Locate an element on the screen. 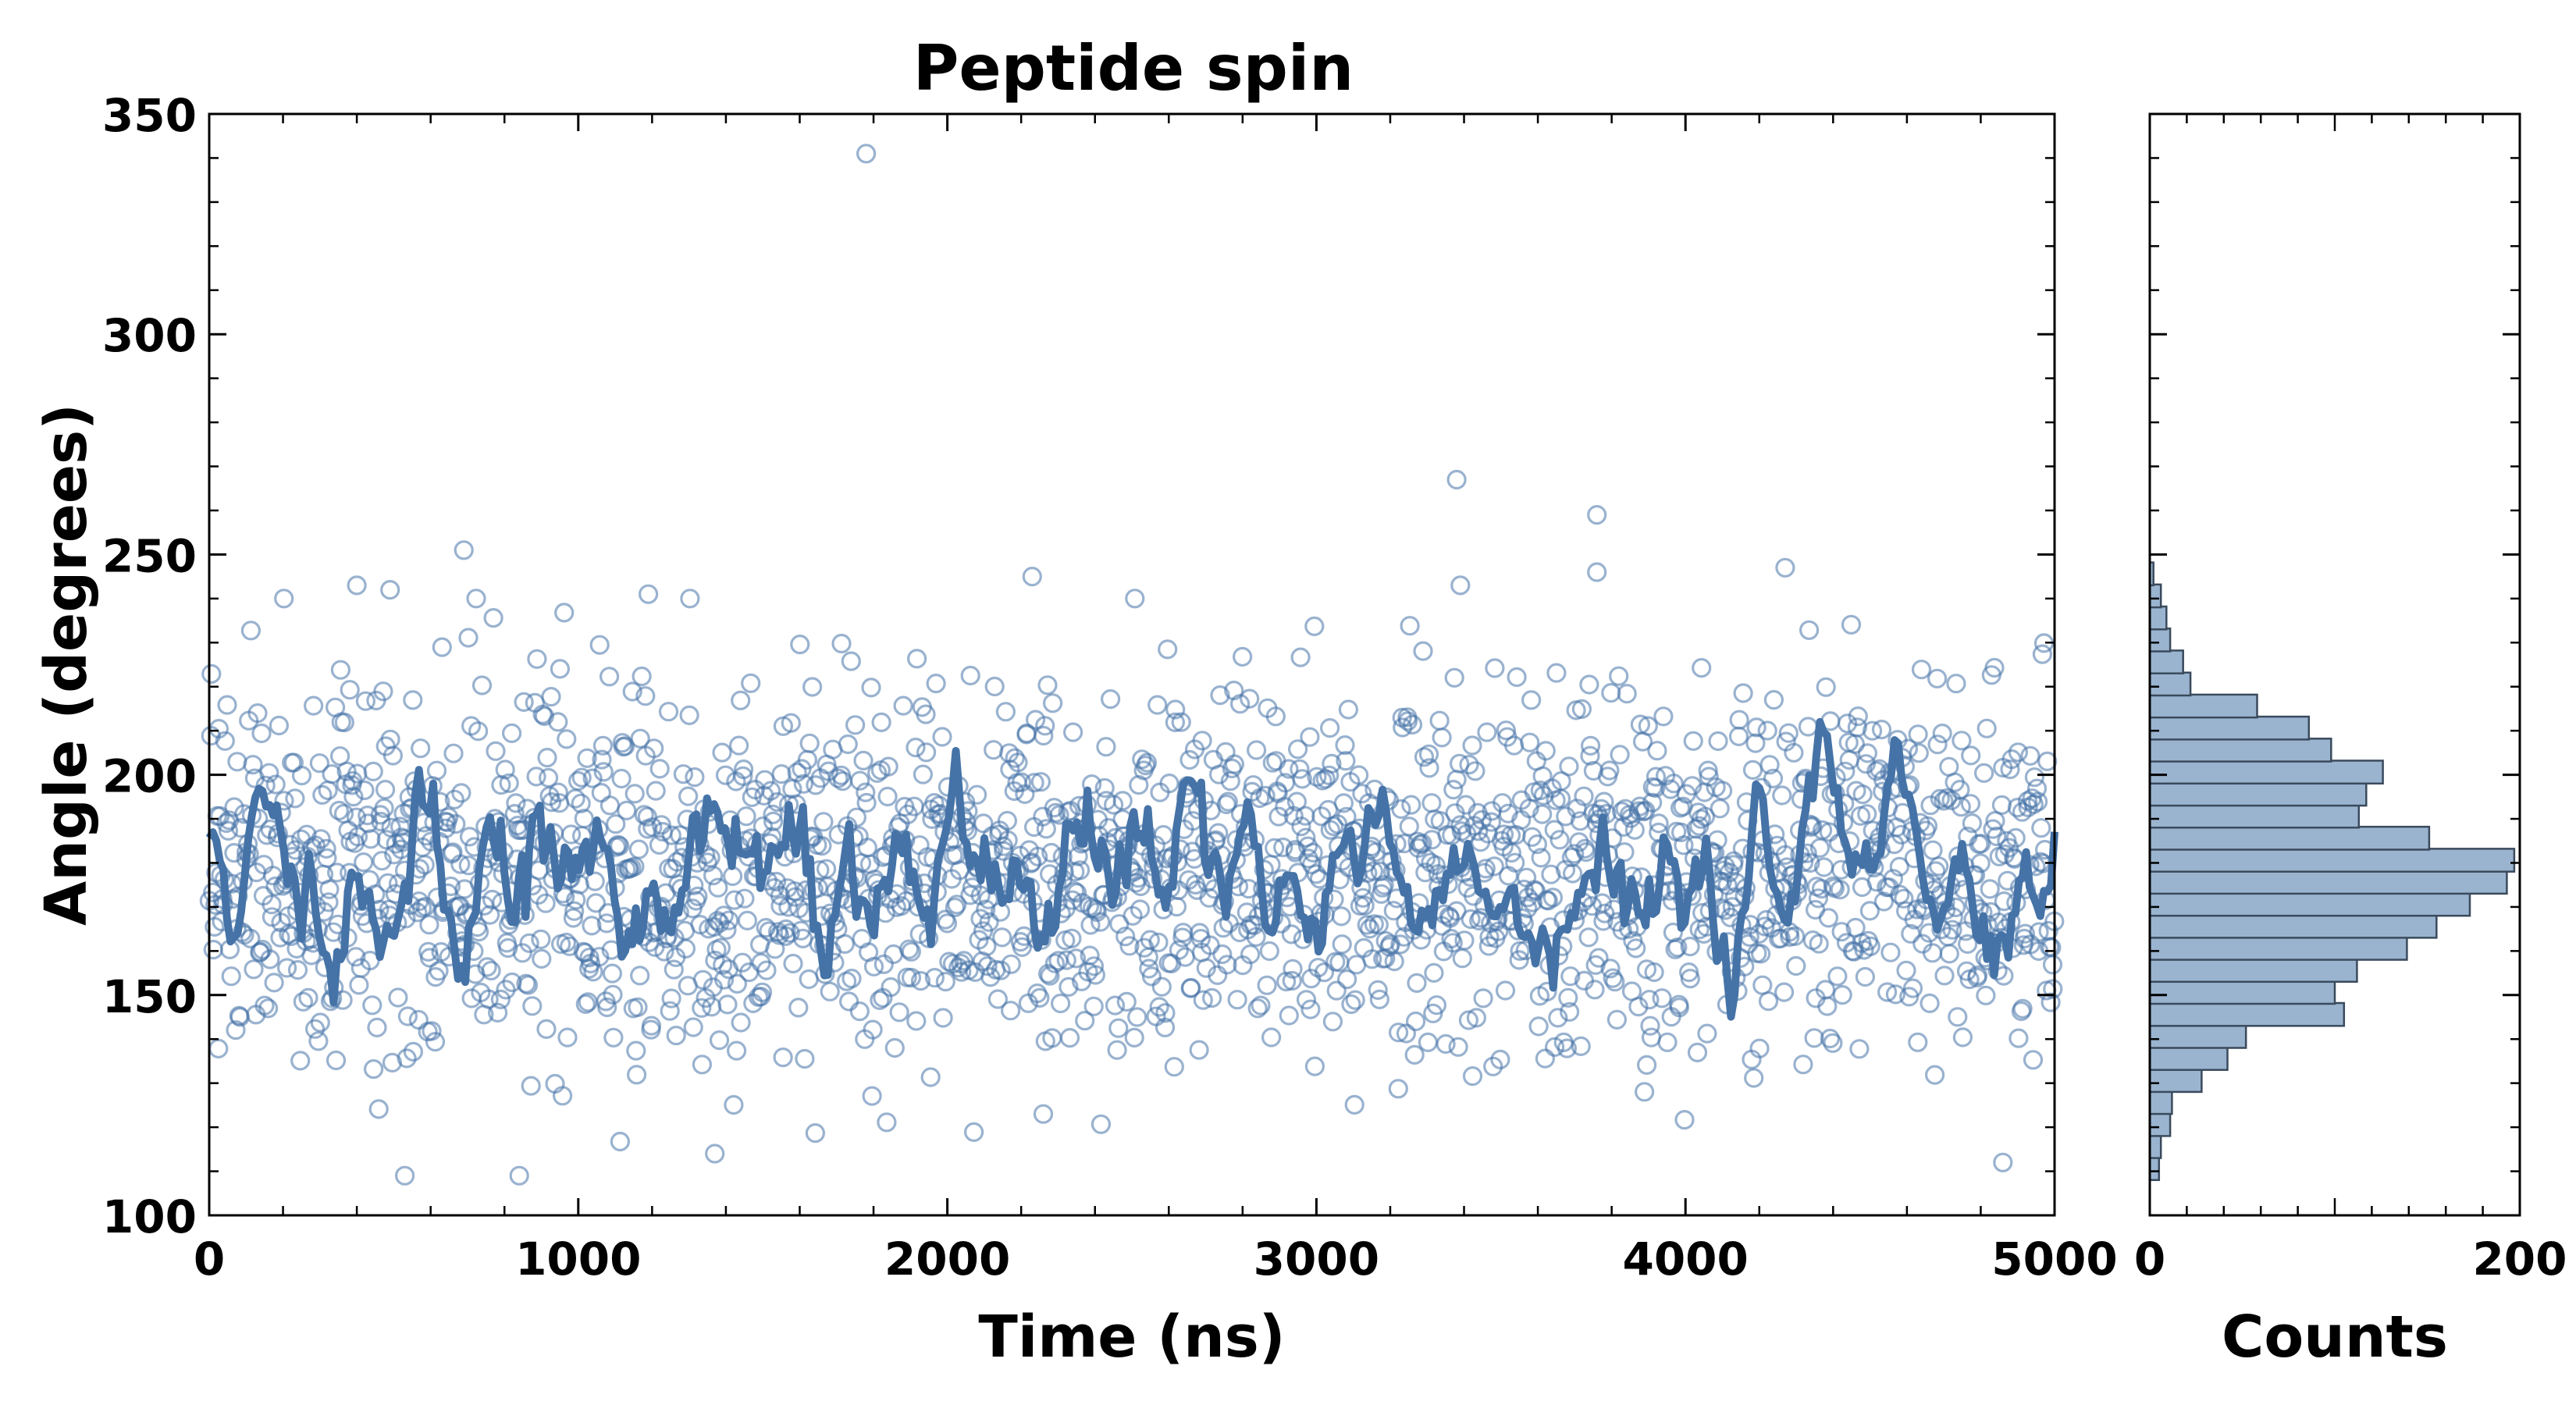 The image size is (2576, 1405). x-tick-label: 4000 is located at coordinates (1685, 1259).